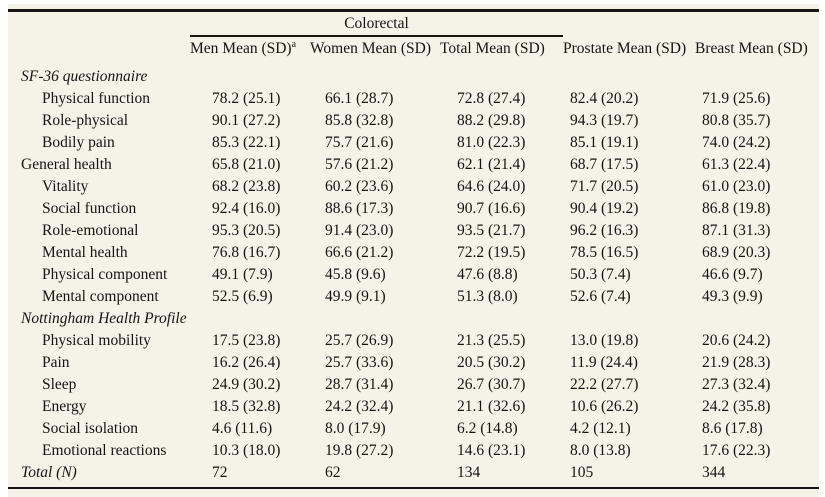 The height and width of the screenshot is (497, 825). What do you see at coordinates (600, 450) in the screenshot?
I see `cell-value: 8.0 (13.8)` at bounding box center [600, 450].